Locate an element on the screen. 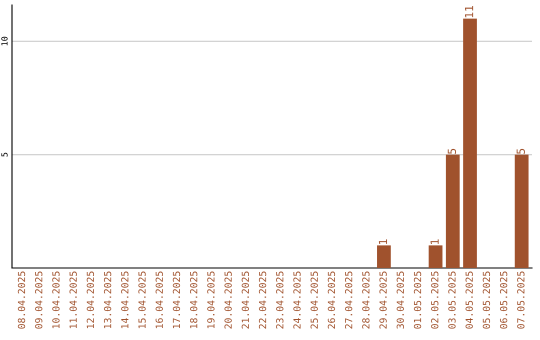  x-tick-label: 17.04.2025 is located at coordinates (176, 300).